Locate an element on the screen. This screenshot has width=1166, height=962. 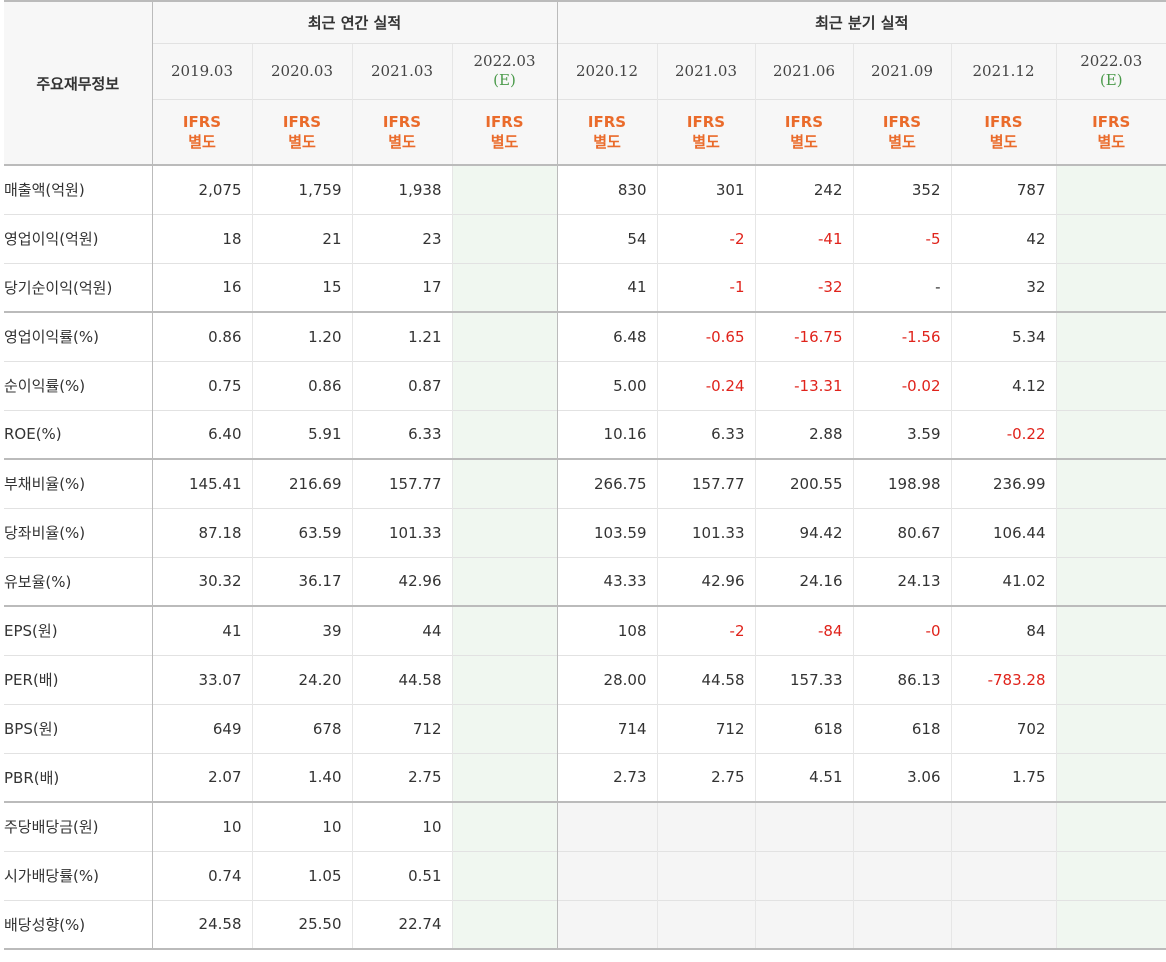
row-label: 부채비율(%) is located at coordinates (78, 483).